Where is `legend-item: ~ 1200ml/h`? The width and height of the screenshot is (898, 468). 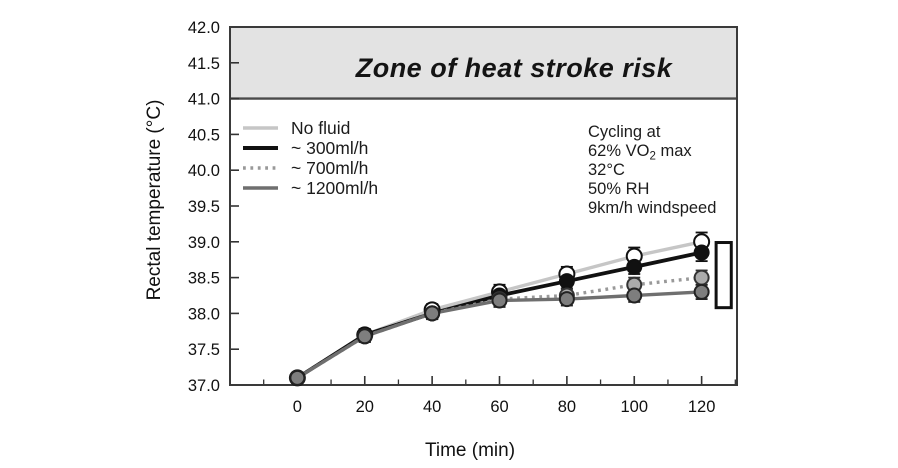
legend-item: ~ 1200ml/h is located at coordinates (310, 188).